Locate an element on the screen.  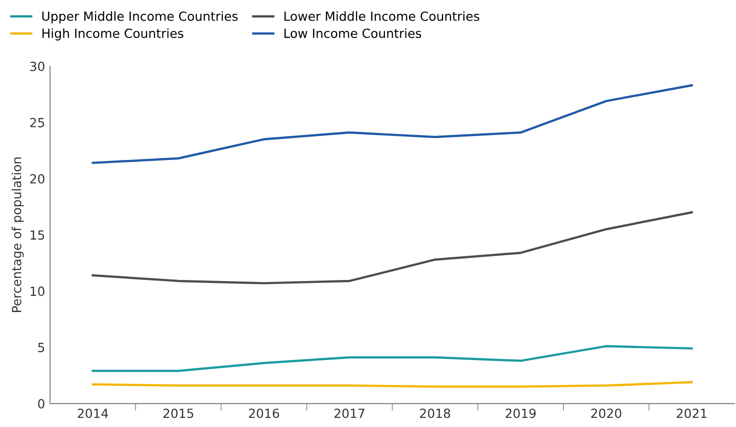
y-tick-label: 20 is located at coordinates (37, 179).